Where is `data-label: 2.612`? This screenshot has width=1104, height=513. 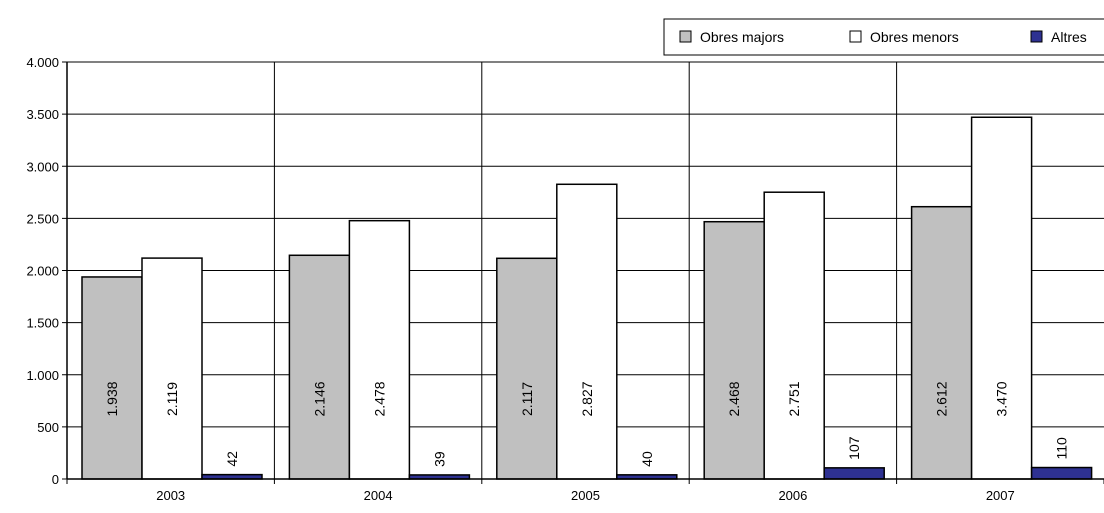 data-label: 2.612 is located at coordinates (942, 398).